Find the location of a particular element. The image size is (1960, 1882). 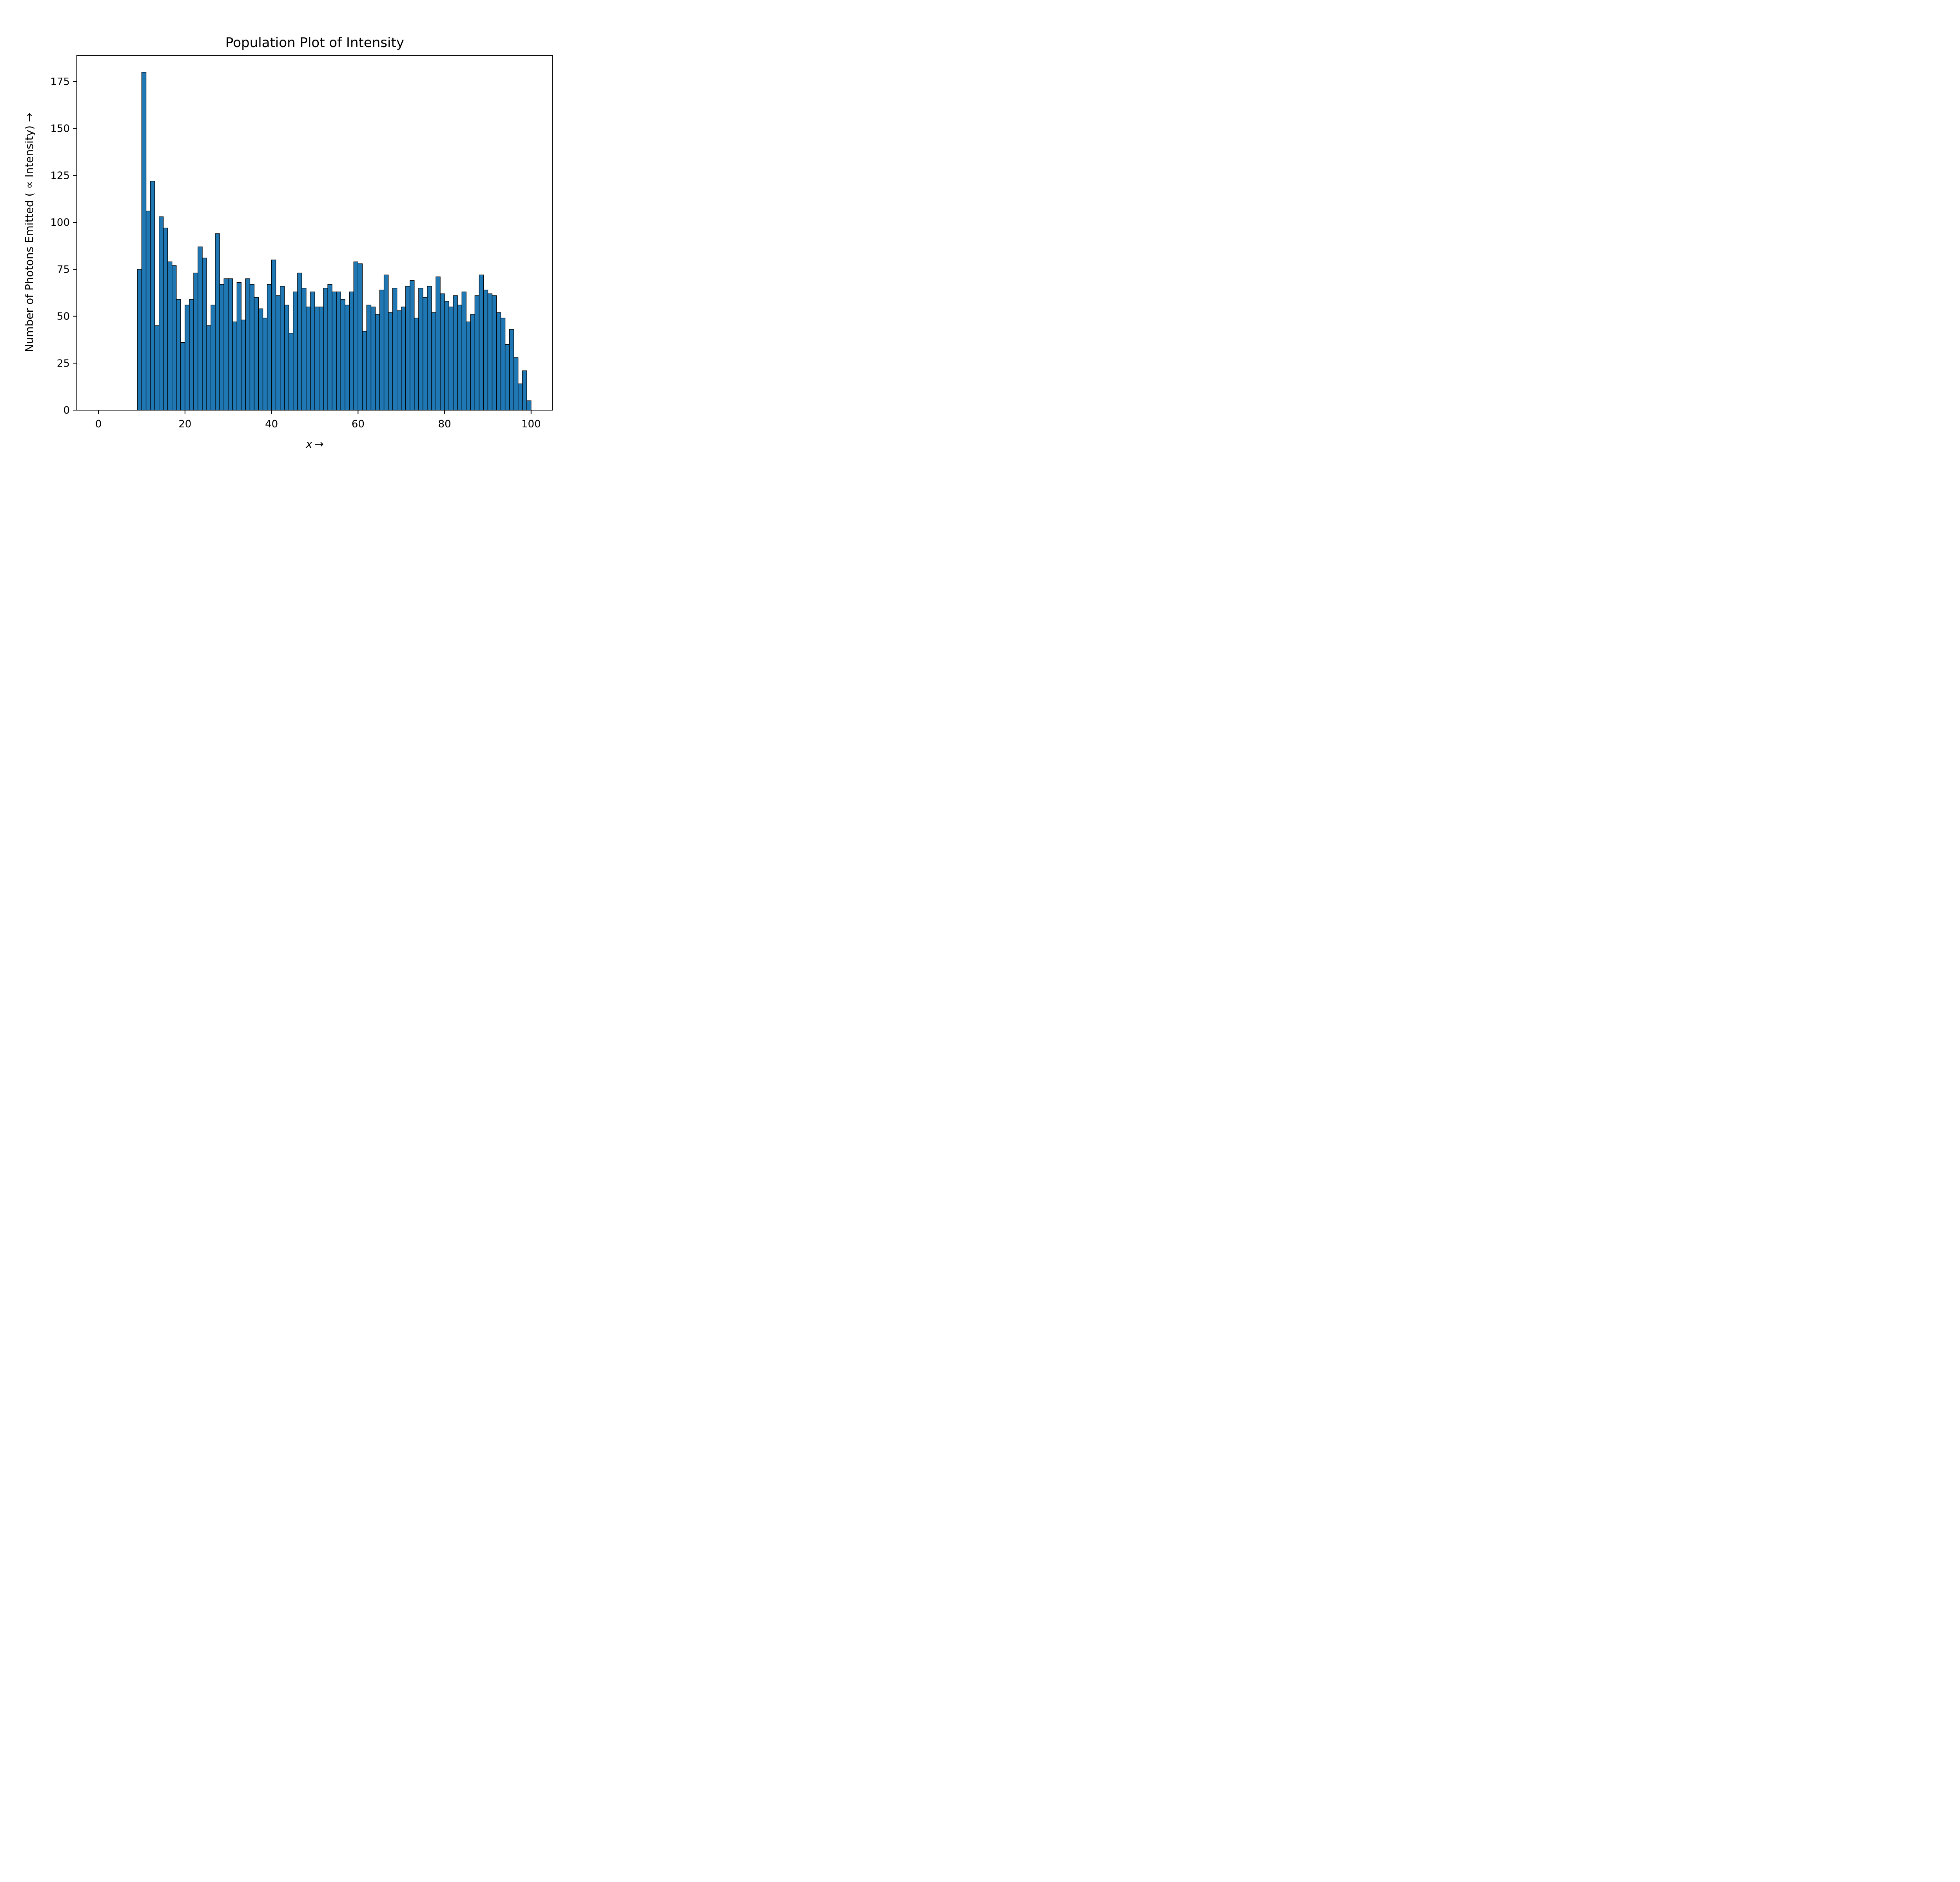

x-axis-label: x → is located at coordinates (314, 444).